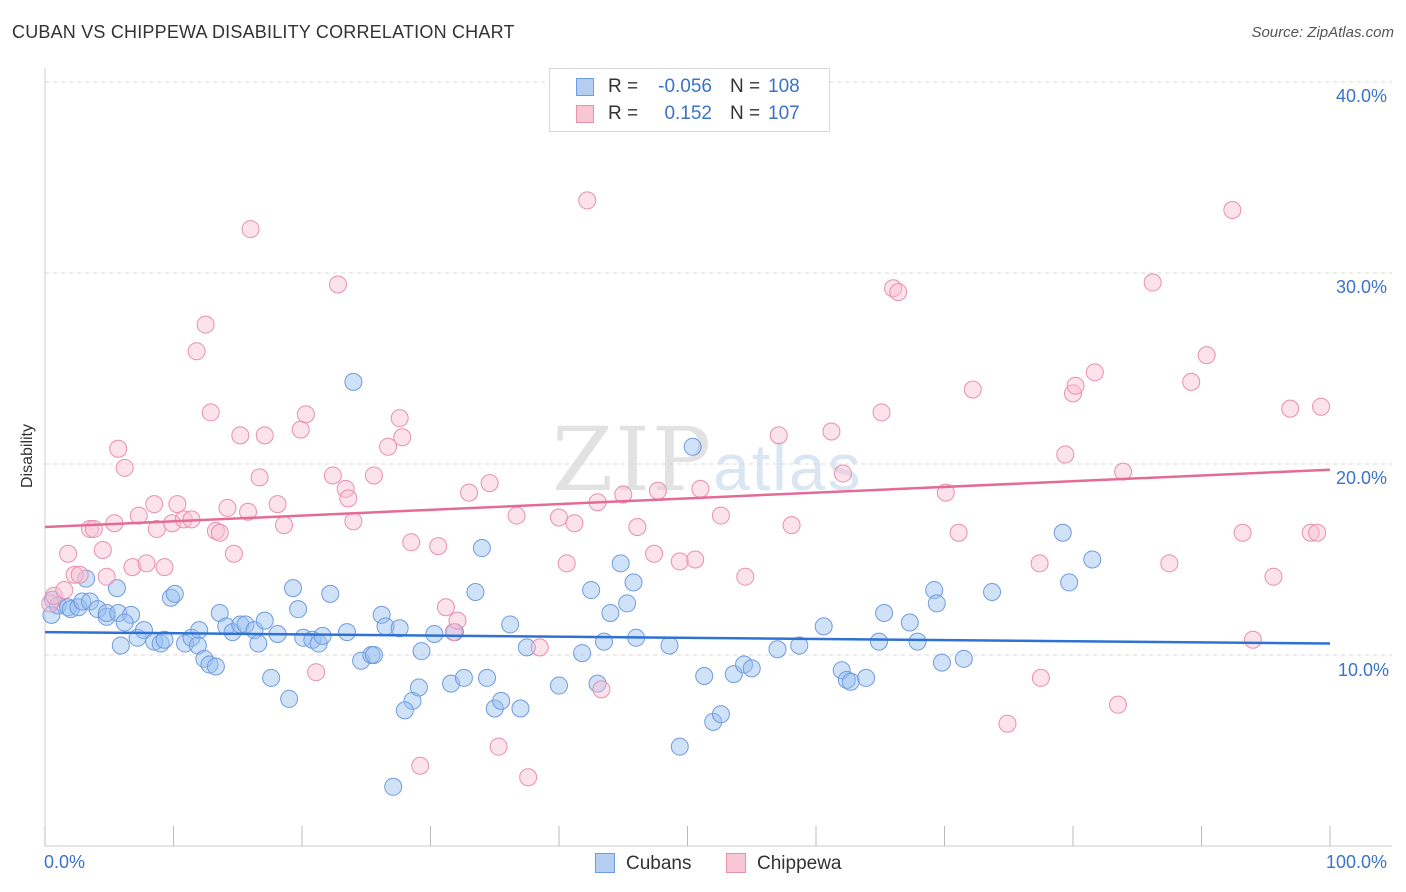 This screenshot has width=1406, height=892. What do you see at coordinates (1322, 32) in the screenshot?
I see `source-note: Source: ZipAtlas.com` at bounding box center [1322, 32].